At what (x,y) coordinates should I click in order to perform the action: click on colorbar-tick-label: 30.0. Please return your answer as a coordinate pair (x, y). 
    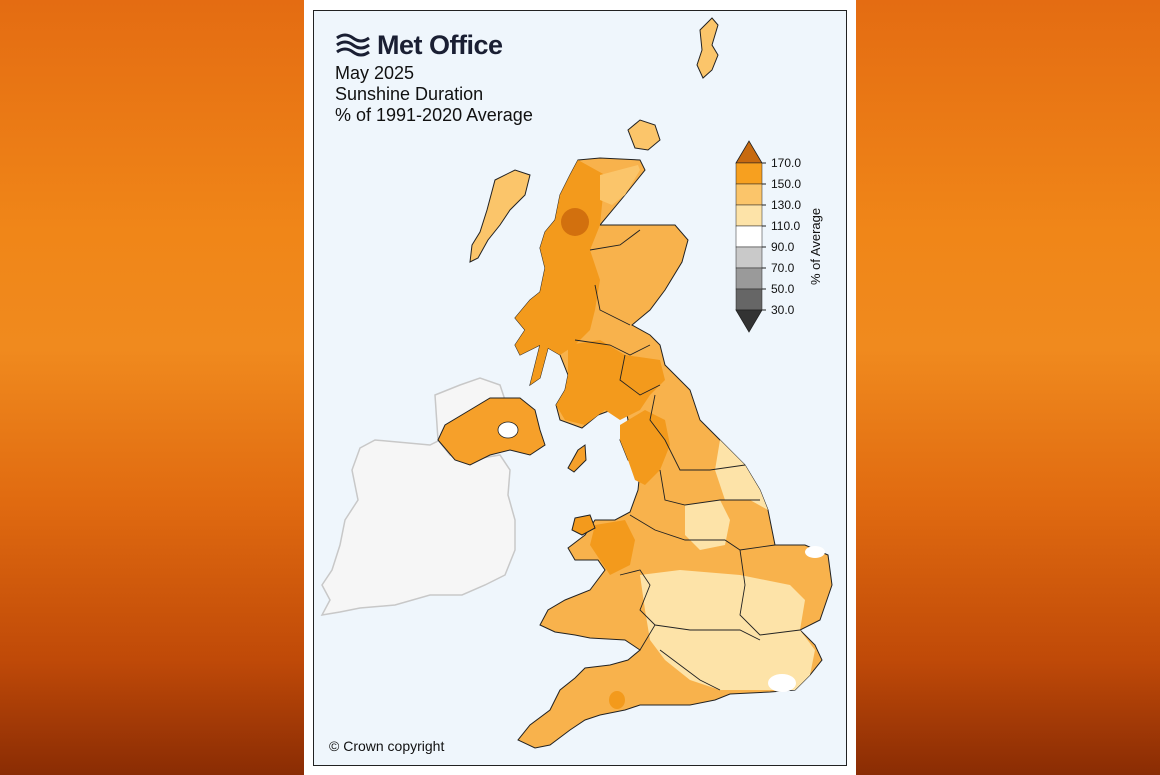
    Looking at the image, I should click on (783, 310).